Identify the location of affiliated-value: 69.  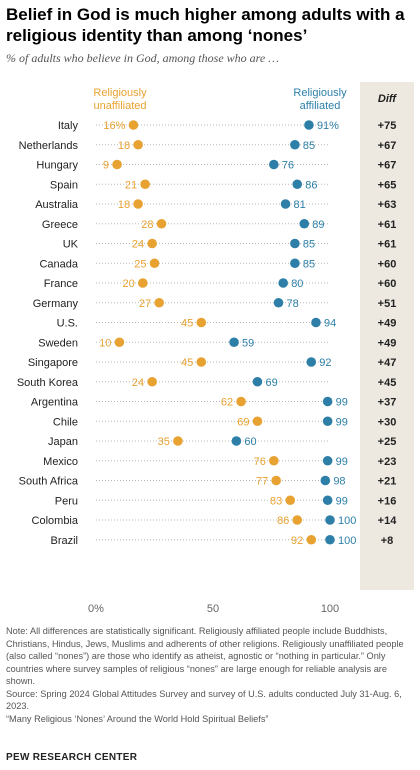
(271, 383).